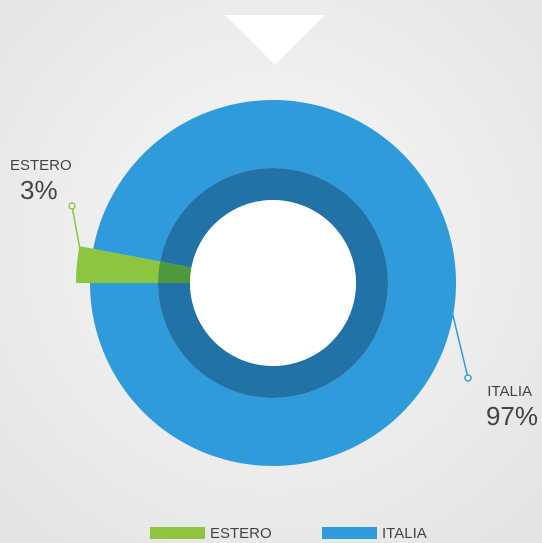 The image size is (542, 543). I want to click on legend-label: ESTERO, so click(241, 533).